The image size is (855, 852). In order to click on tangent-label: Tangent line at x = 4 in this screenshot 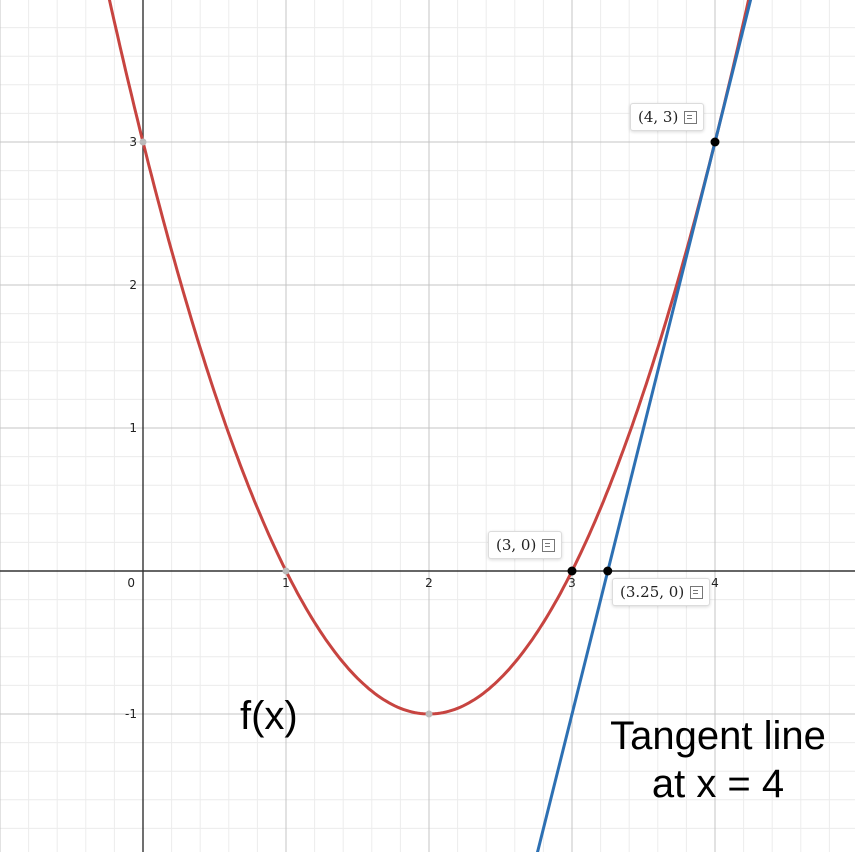, I will do `click(718, 760)`.